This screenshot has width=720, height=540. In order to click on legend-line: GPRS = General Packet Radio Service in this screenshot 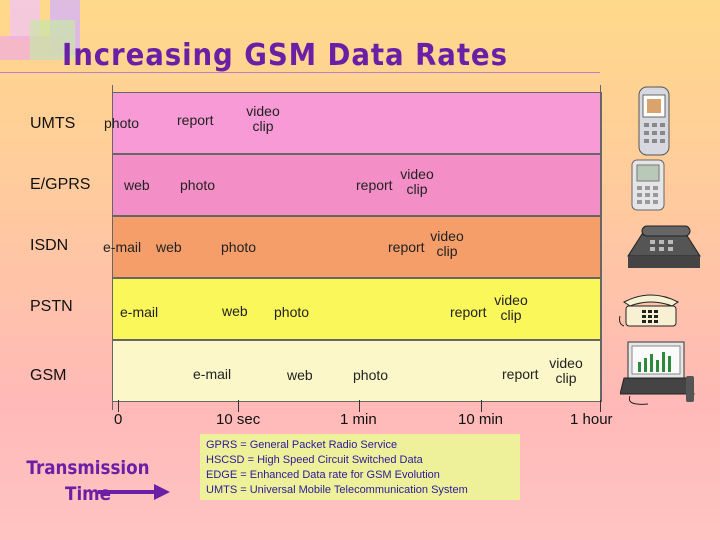, I will do `click(302, 445)`.